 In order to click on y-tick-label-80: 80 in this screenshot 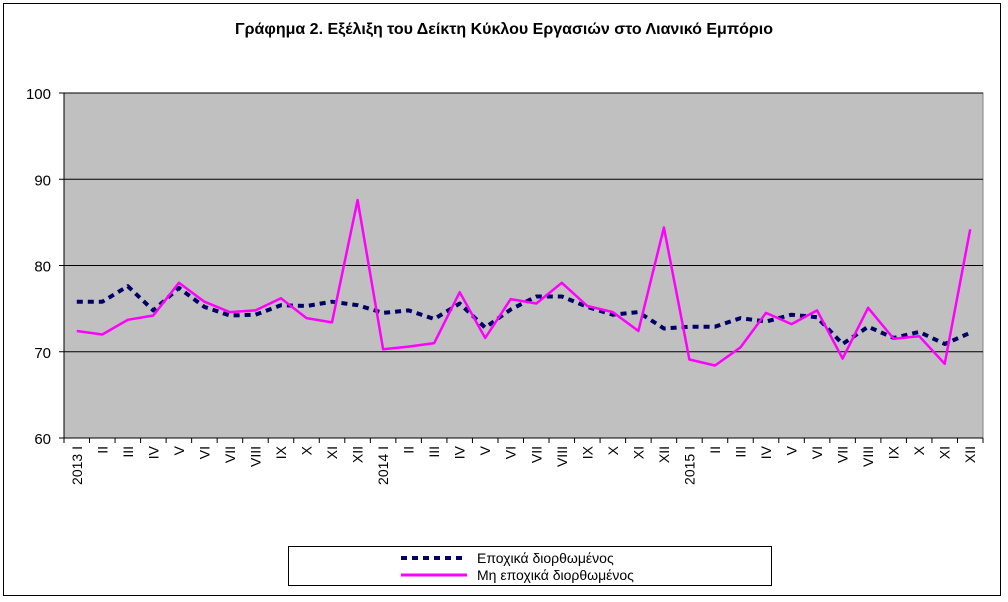, I will do `click(42, 267)`.